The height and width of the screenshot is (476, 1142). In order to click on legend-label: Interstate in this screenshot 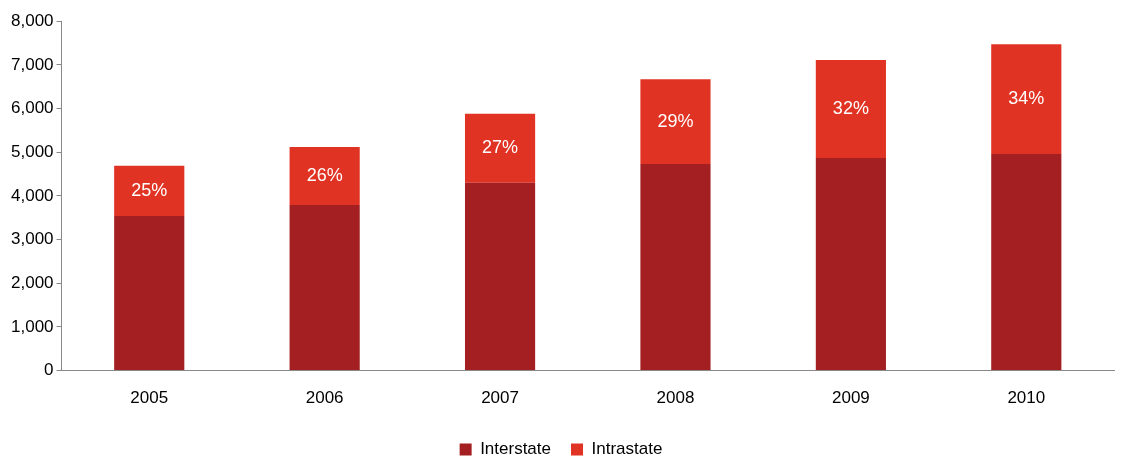, I will do `click(515, 449)`.